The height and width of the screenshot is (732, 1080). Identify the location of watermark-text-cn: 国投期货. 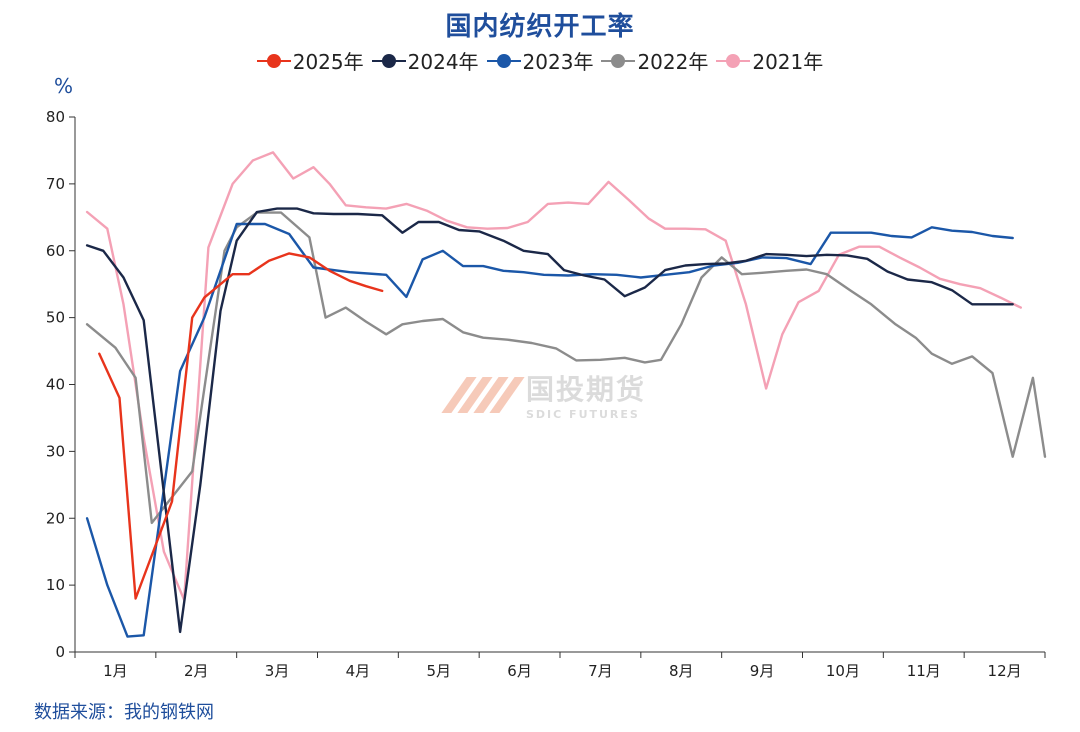
(586, 389).